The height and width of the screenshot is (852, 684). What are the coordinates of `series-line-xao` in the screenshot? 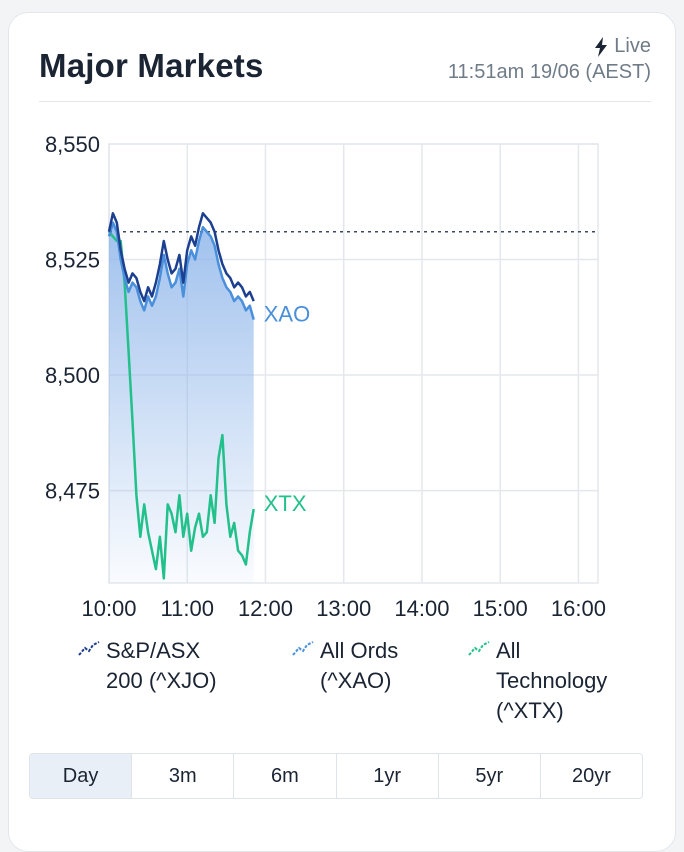 It's located at (181, 270).